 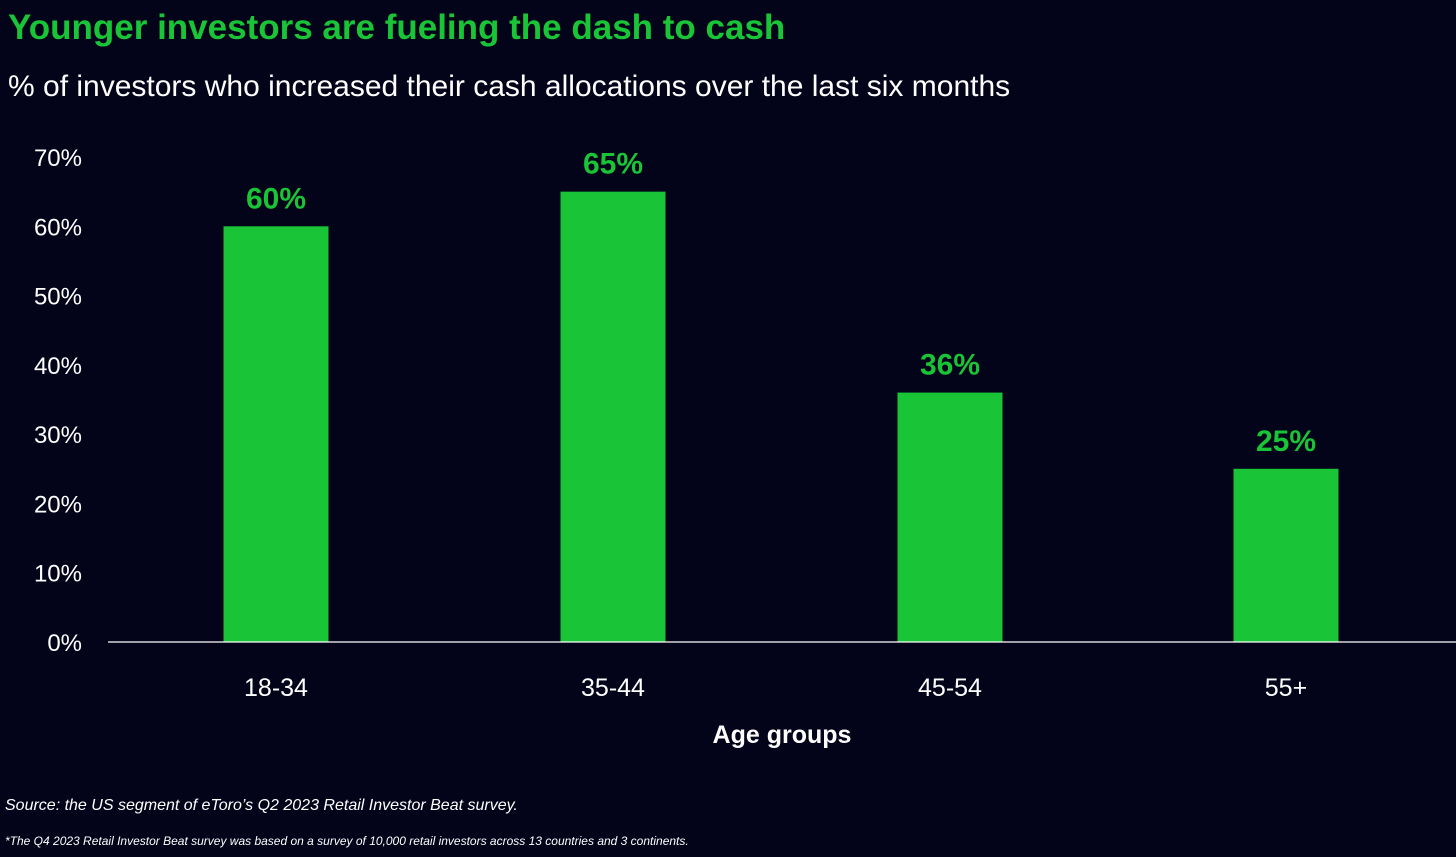 I want to click on y-tick-label: 10%, so click(x=58, y=574).